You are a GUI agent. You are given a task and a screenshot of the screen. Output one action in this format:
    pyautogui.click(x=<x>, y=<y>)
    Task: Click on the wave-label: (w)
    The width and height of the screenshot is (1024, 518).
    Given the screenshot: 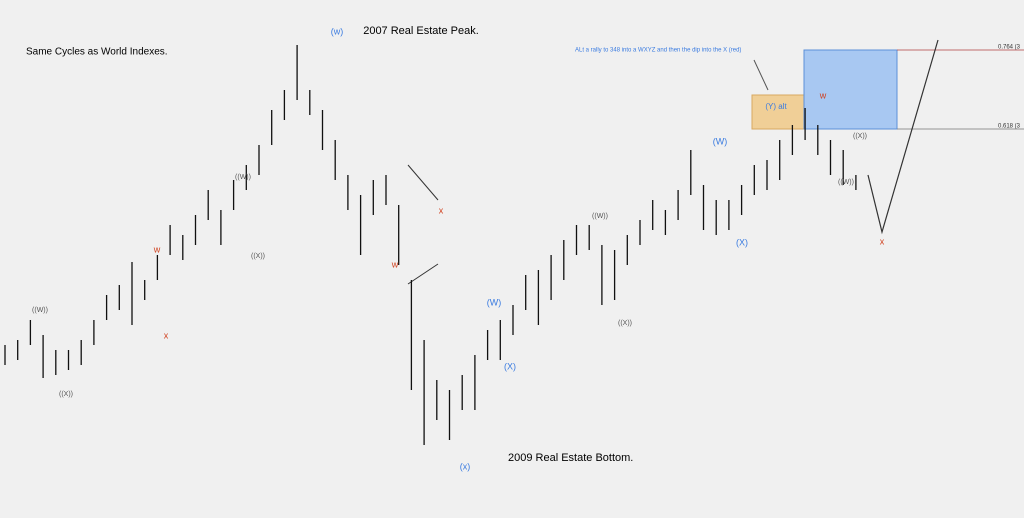 What is the action you would take?
    pyautogui.click(x=337, y=31)
    